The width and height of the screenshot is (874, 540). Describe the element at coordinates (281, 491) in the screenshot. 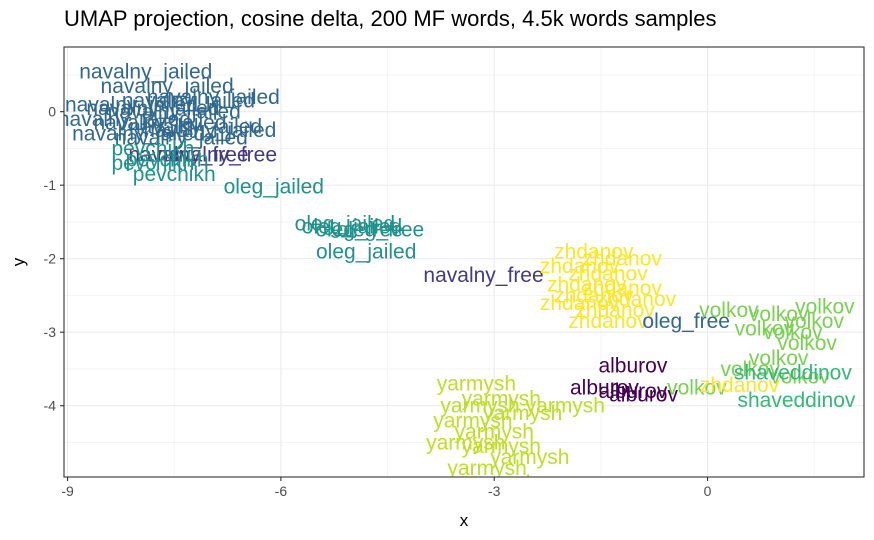

I see `x-tick-label: -6` at that location.